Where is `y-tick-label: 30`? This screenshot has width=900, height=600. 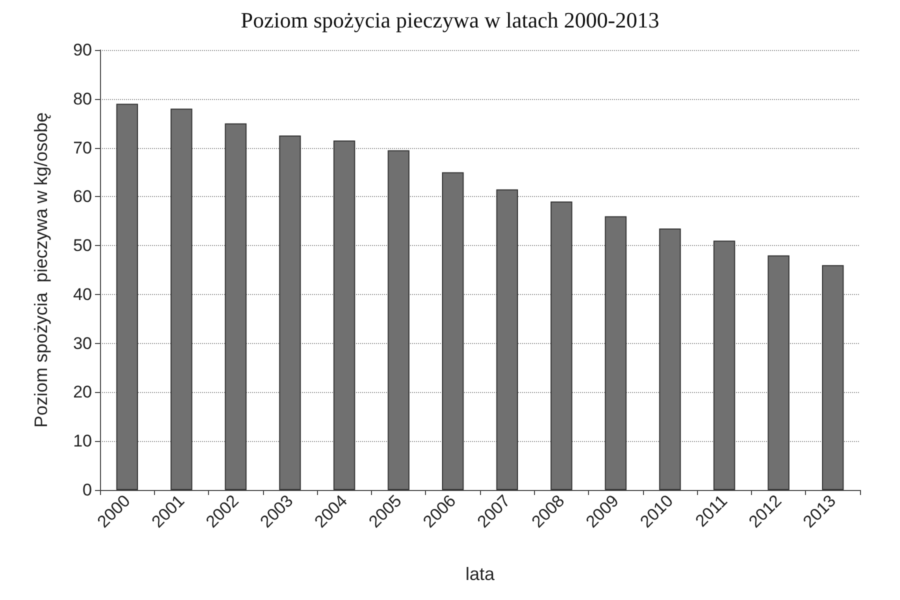
y-tick-label: 30 is located at coordinates (82, 343).